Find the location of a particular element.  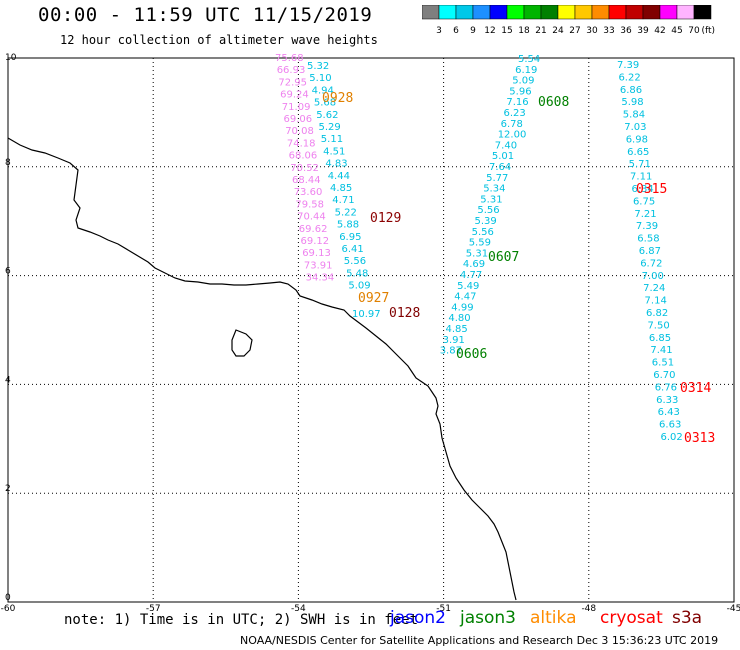

y-tick-label: 2 is located at coordinates (8, 489).